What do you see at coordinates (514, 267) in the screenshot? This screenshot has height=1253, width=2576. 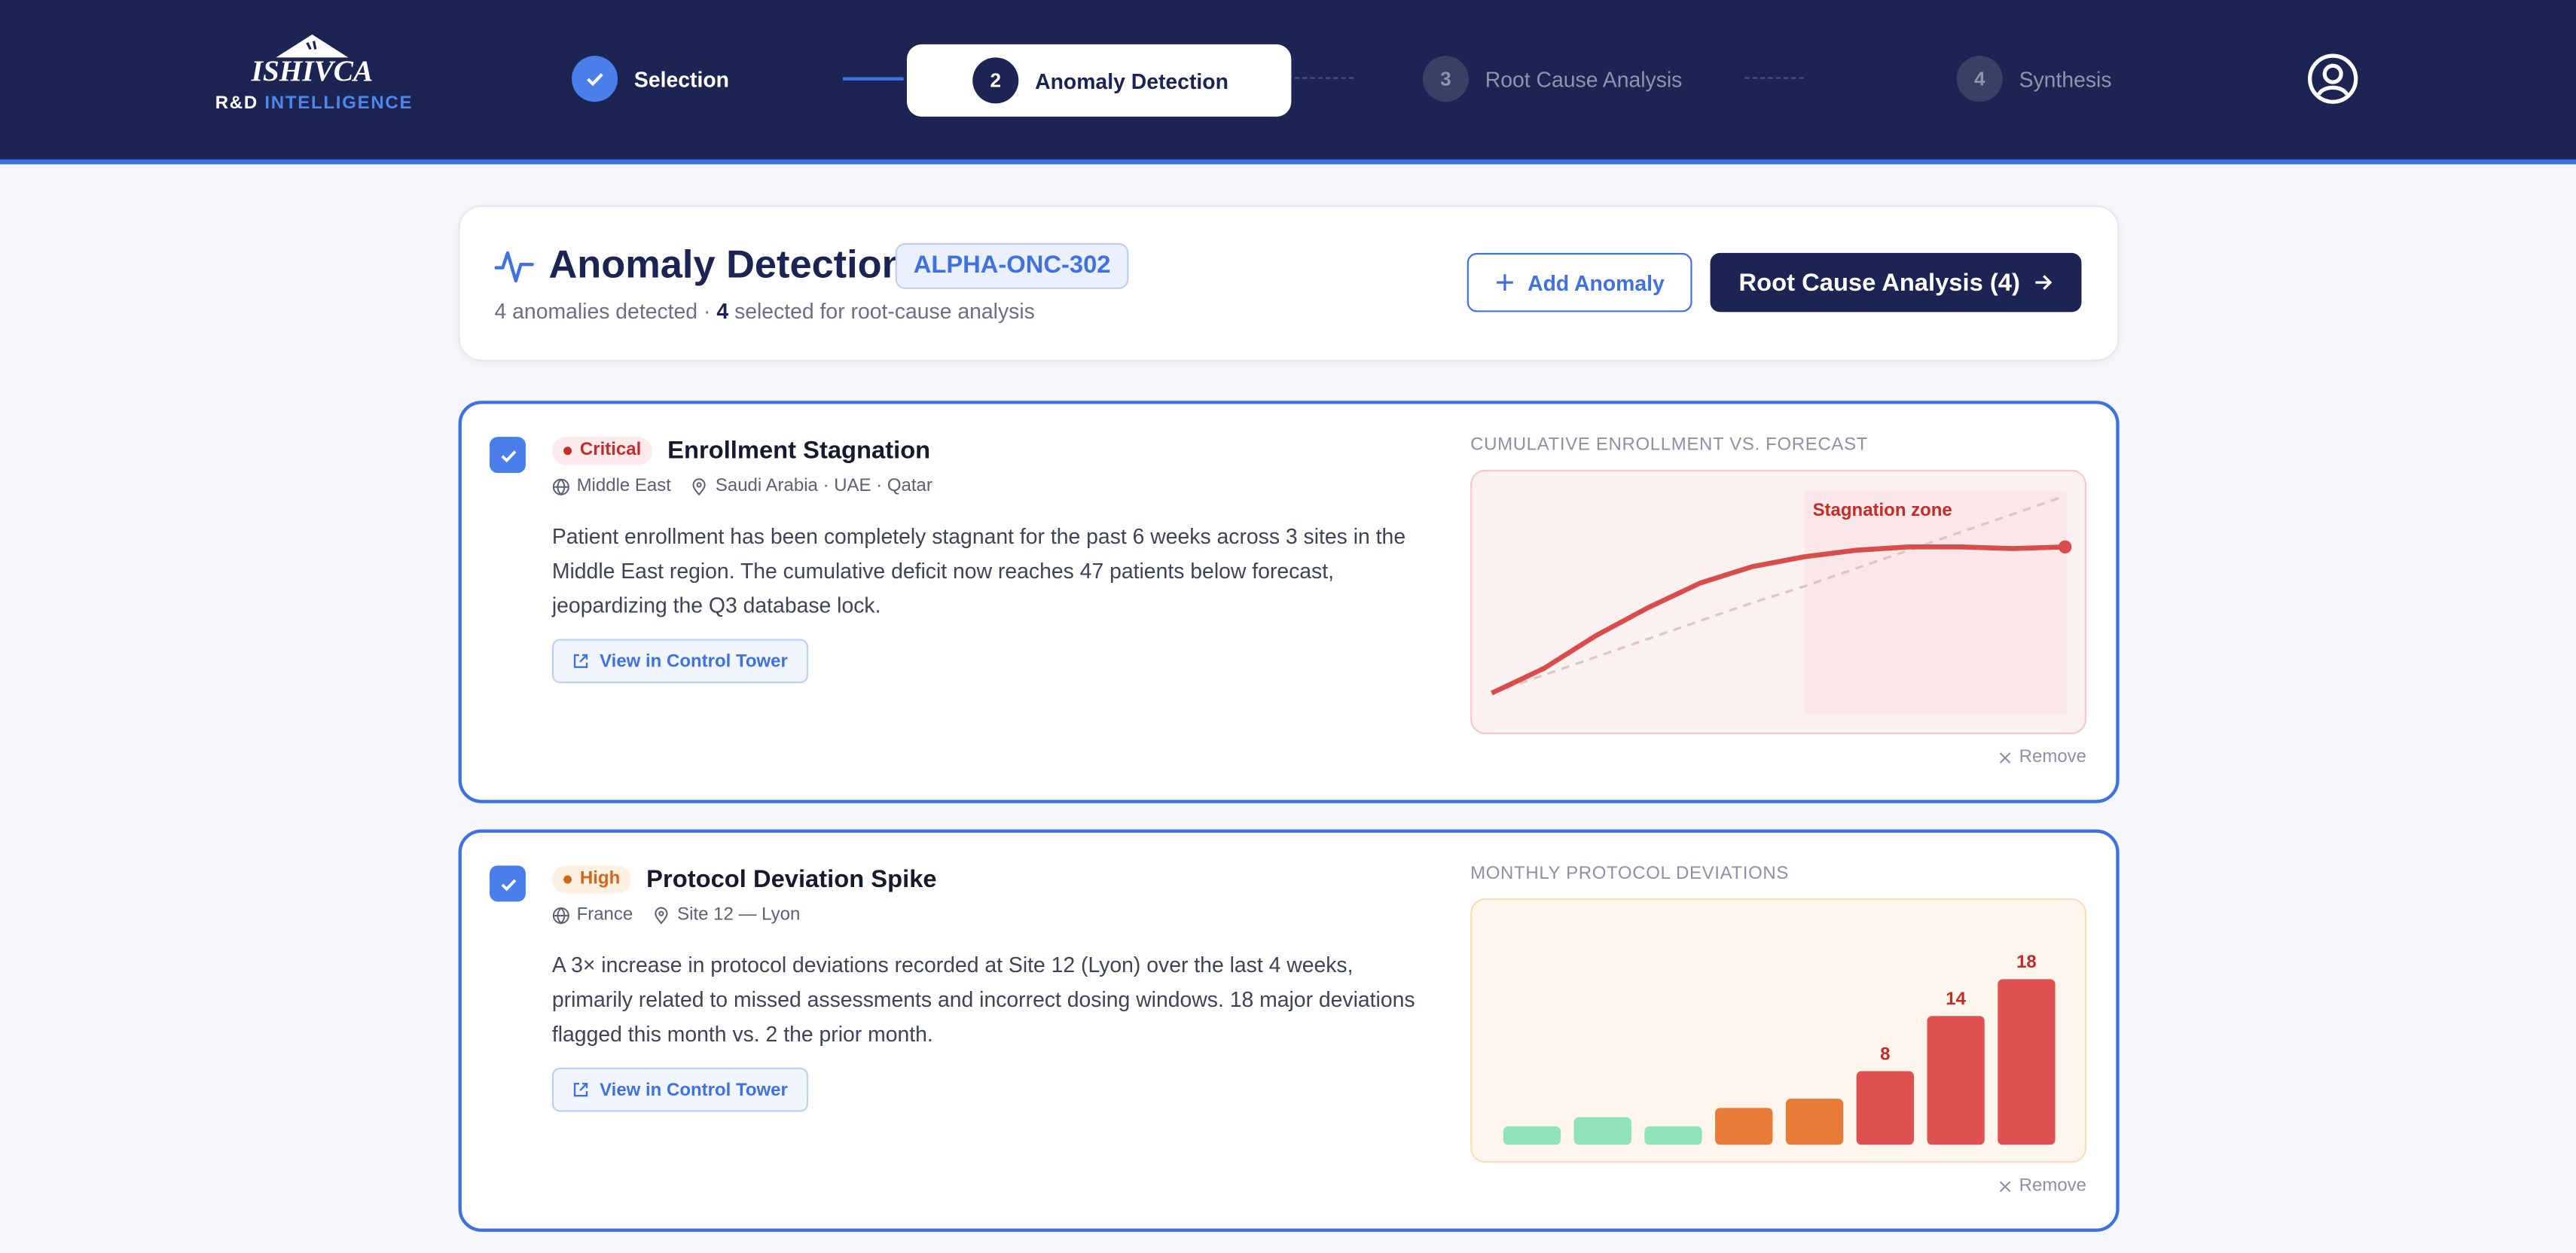 I see `pulse-icon` at bounding box center [514, 267].